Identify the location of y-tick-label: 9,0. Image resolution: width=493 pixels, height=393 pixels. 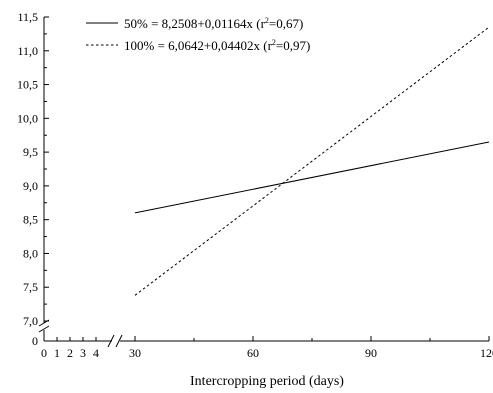
(30, 186).